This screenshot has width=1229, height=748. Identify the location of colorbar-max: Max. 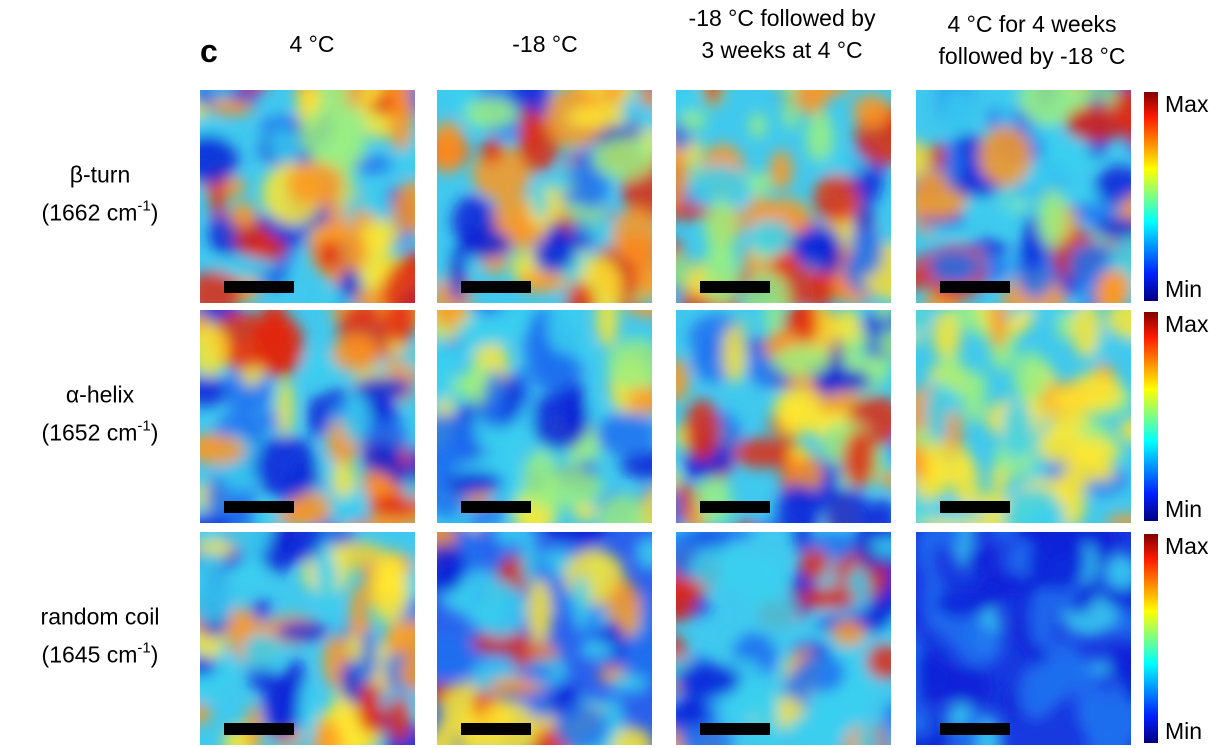
(1187, 546).